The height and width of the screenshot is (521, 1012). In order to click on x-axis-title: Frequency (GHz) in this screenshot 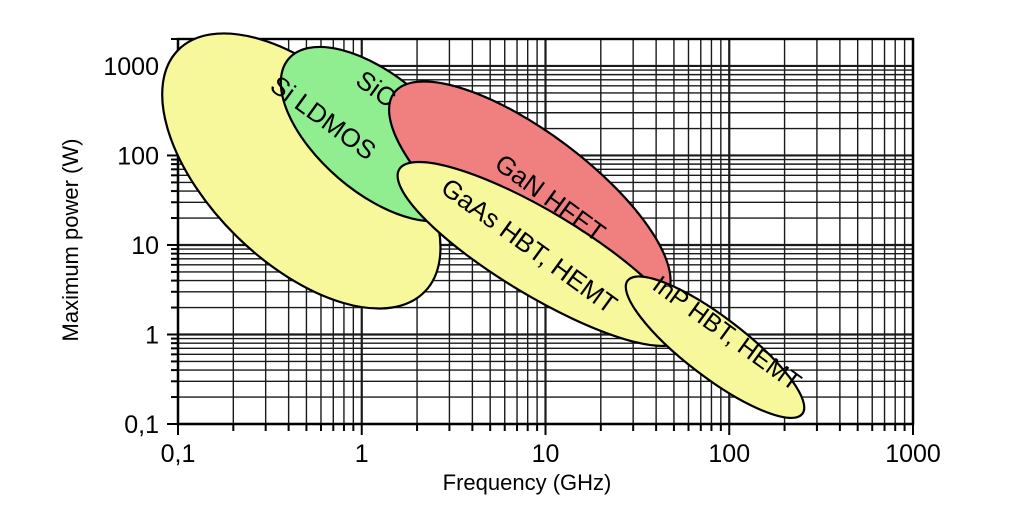, I will do `click(527, 482)`.